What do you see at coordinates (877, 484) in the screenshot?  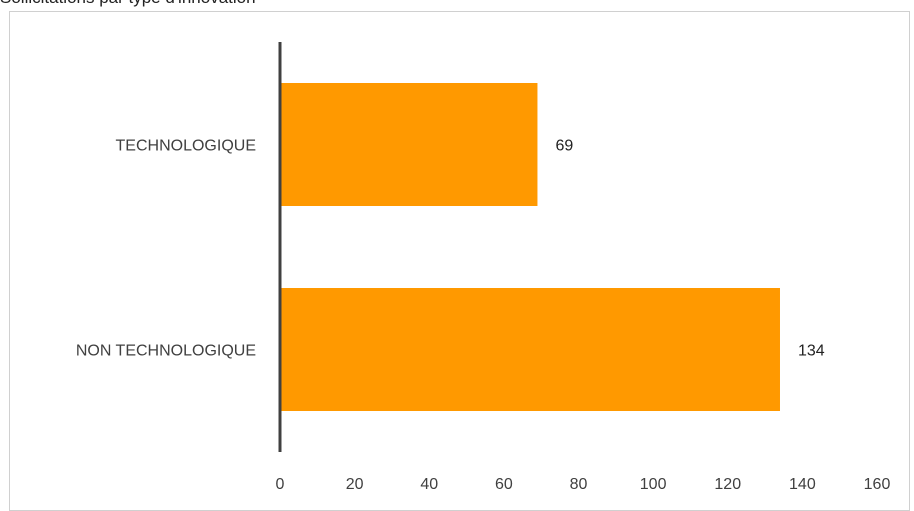 I see `x-tick-label-8: 160` at bounding box center [877, 484].